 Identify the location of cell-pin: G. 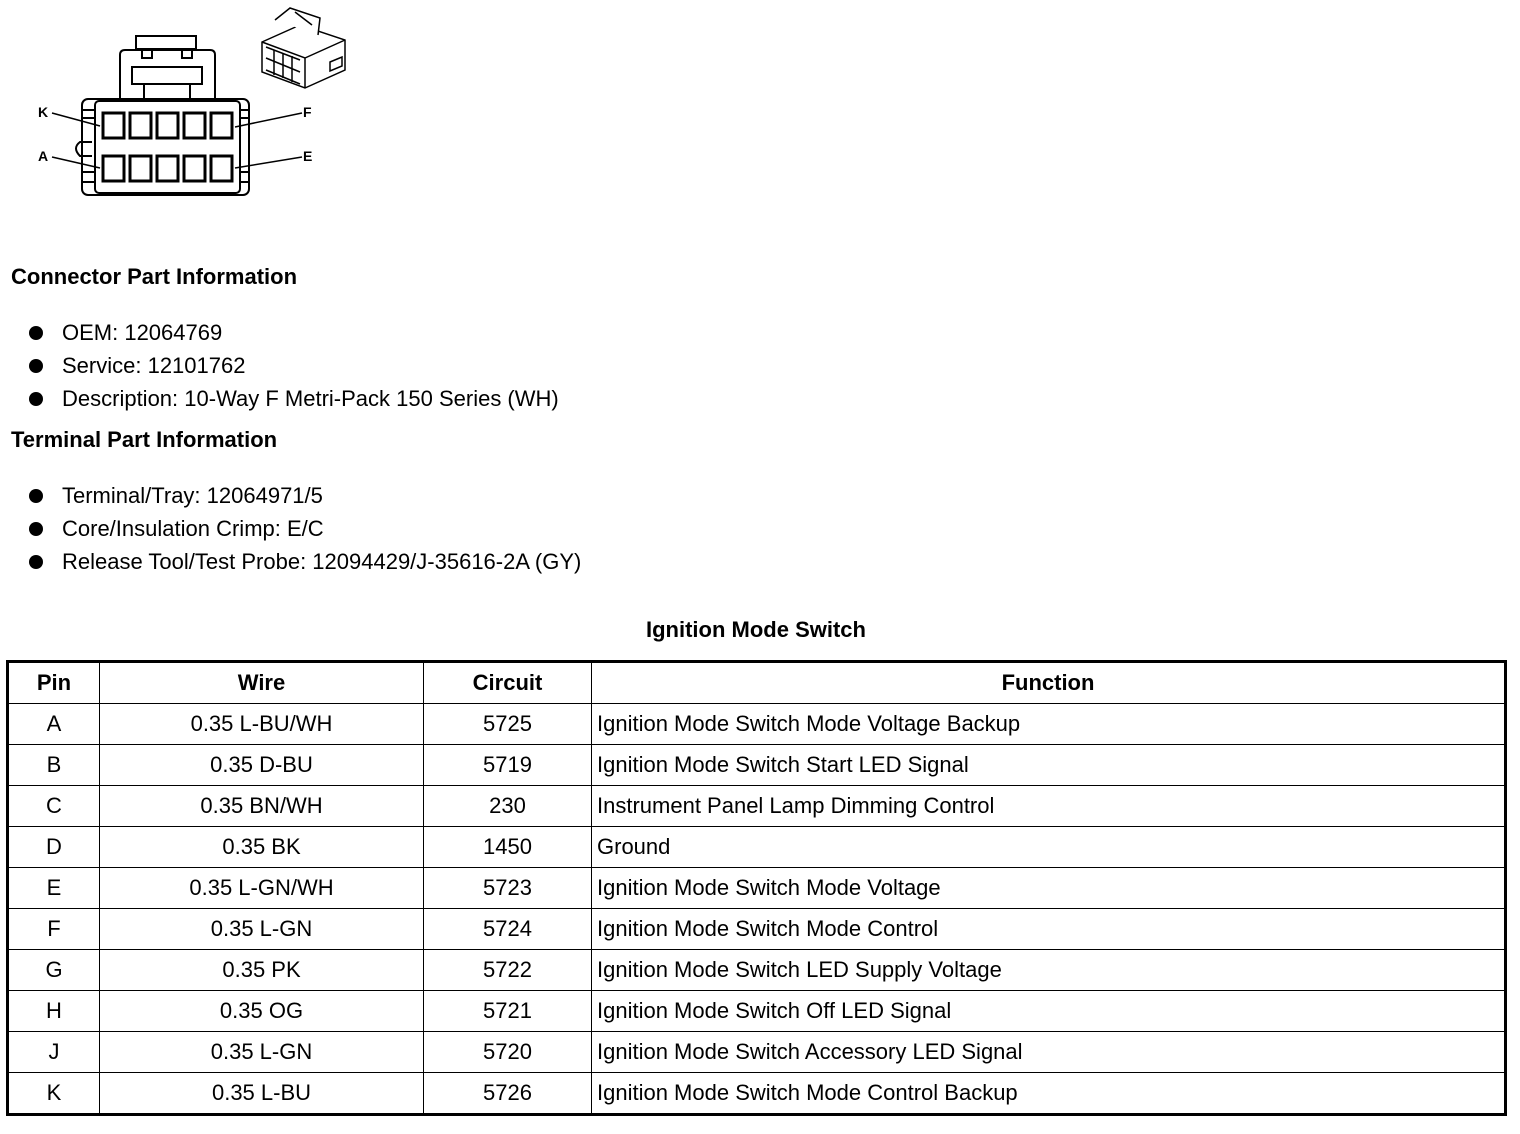
(53, 970).